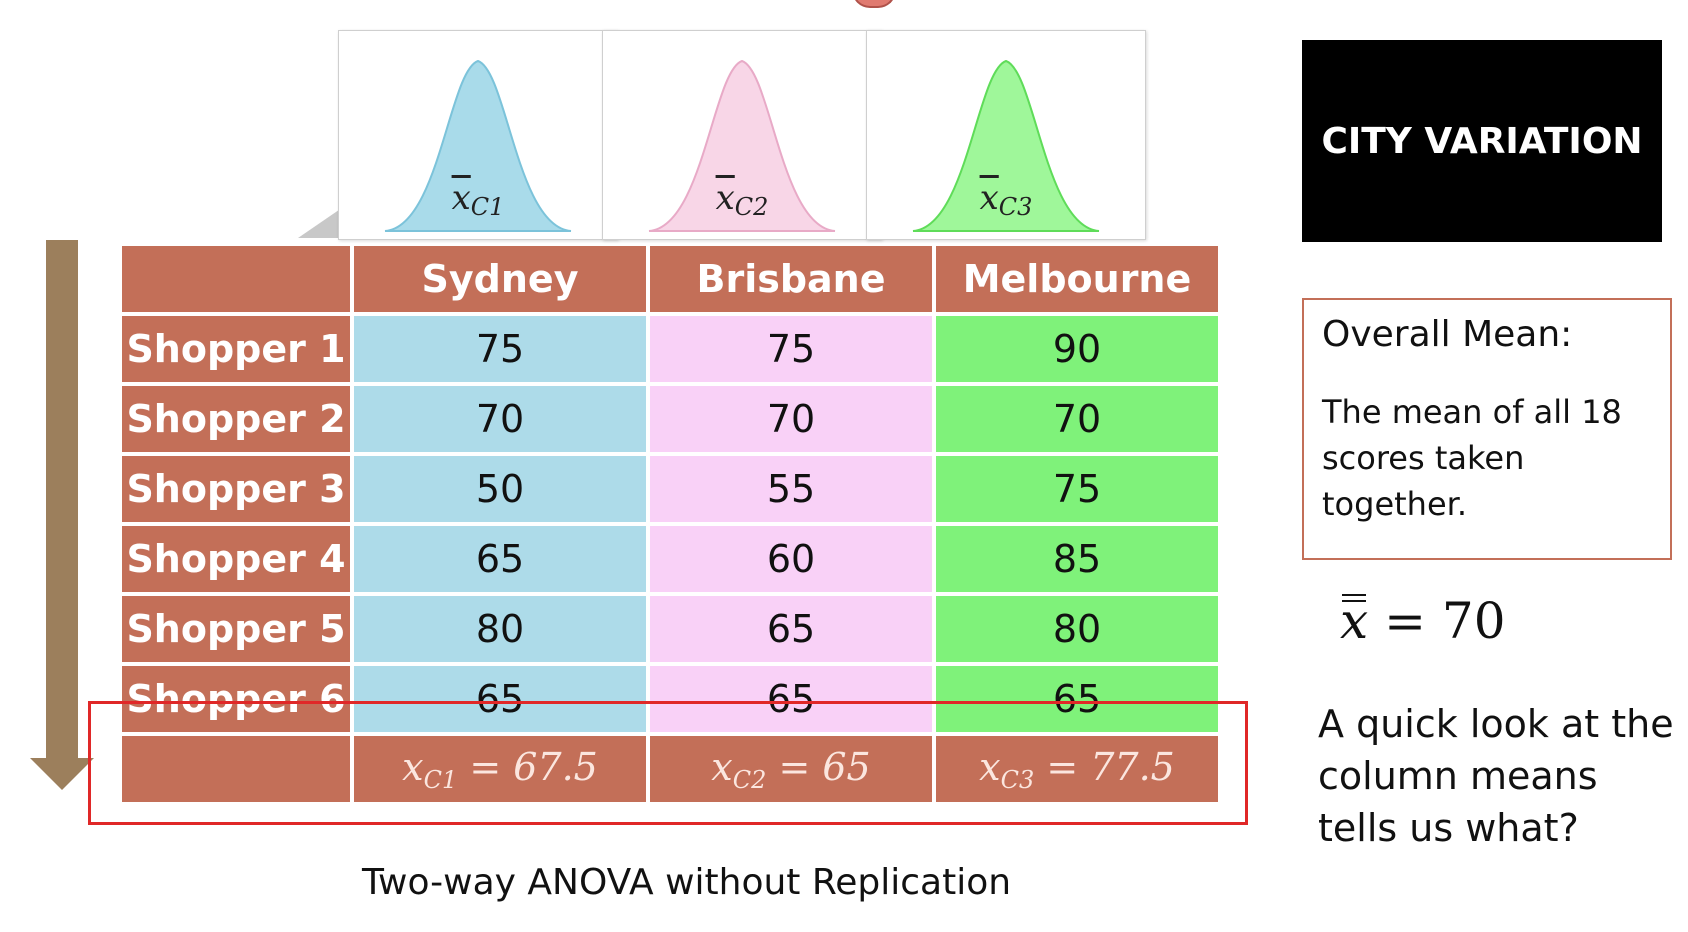 The image size is (1688, 932). What do you see at coordinates (236, 769) in the screenshot?
I see `means-corner-cell` at bounding box center [236, 769].